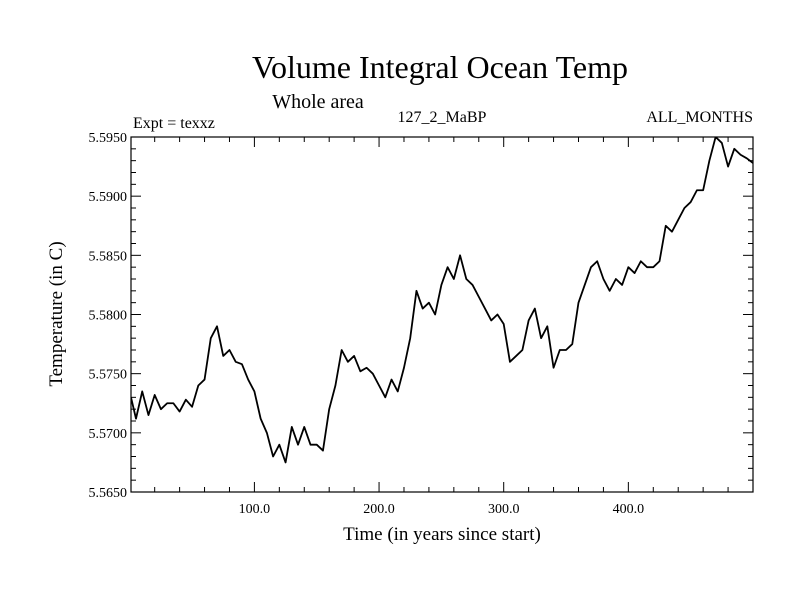 This screenshot has width=800, height=600. I want to click on chart-title: Volume Integral Ocean Temp, so click(440, 67).